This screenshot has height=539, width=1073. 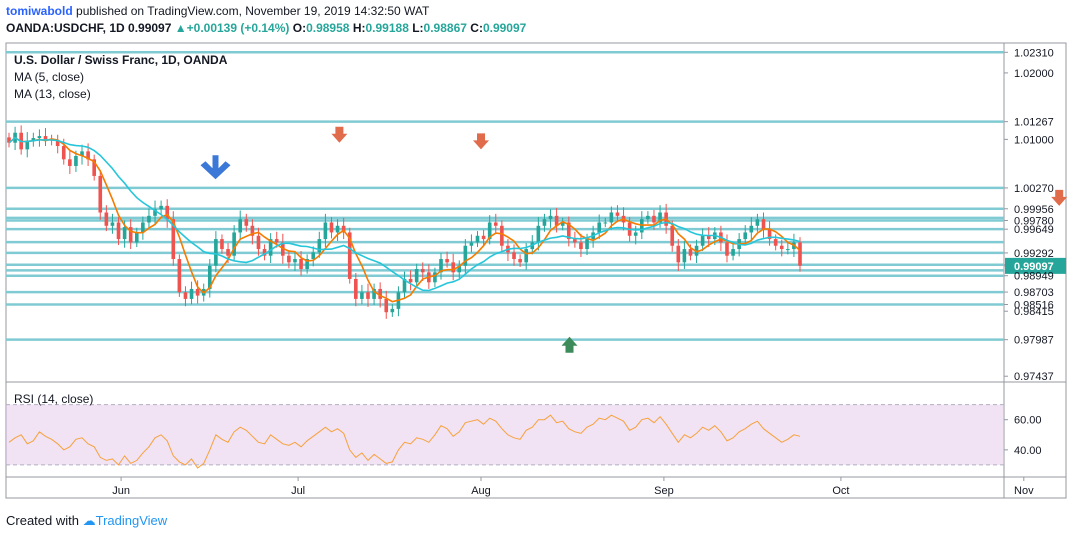 What do you see at coordinates (1034, 267) in the screenshot?
I see `last-price-label: 0.99097` at bounding box center [1034, 267].